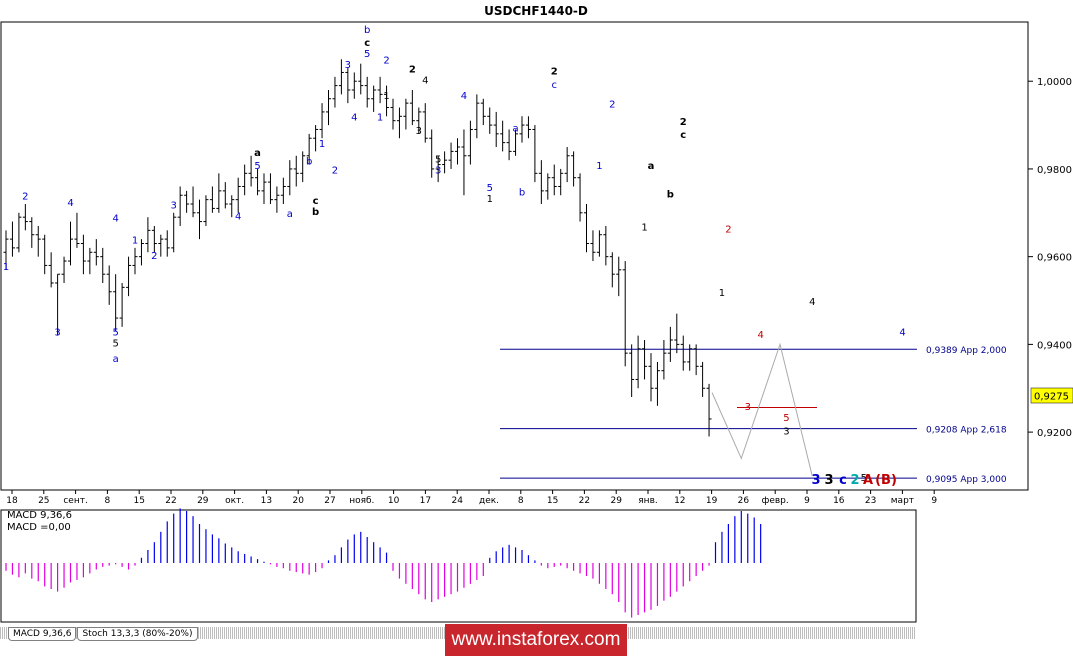 This screenshot has height=656, width=1073. I want to click on x-tick-label: 20, so click(298, 501).